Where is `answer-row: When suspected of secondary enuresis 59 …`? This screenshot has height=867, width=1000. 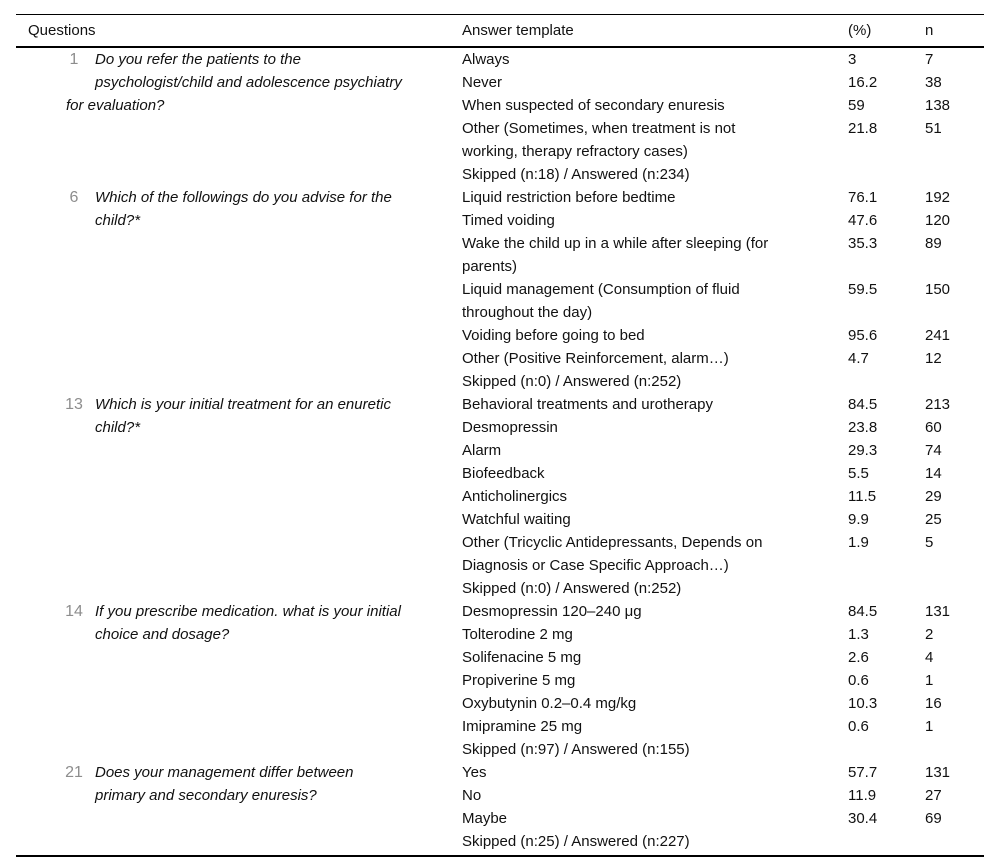
answer-row: When suspected of secondary enuresis 59 … is located at coordinates (723, 105).